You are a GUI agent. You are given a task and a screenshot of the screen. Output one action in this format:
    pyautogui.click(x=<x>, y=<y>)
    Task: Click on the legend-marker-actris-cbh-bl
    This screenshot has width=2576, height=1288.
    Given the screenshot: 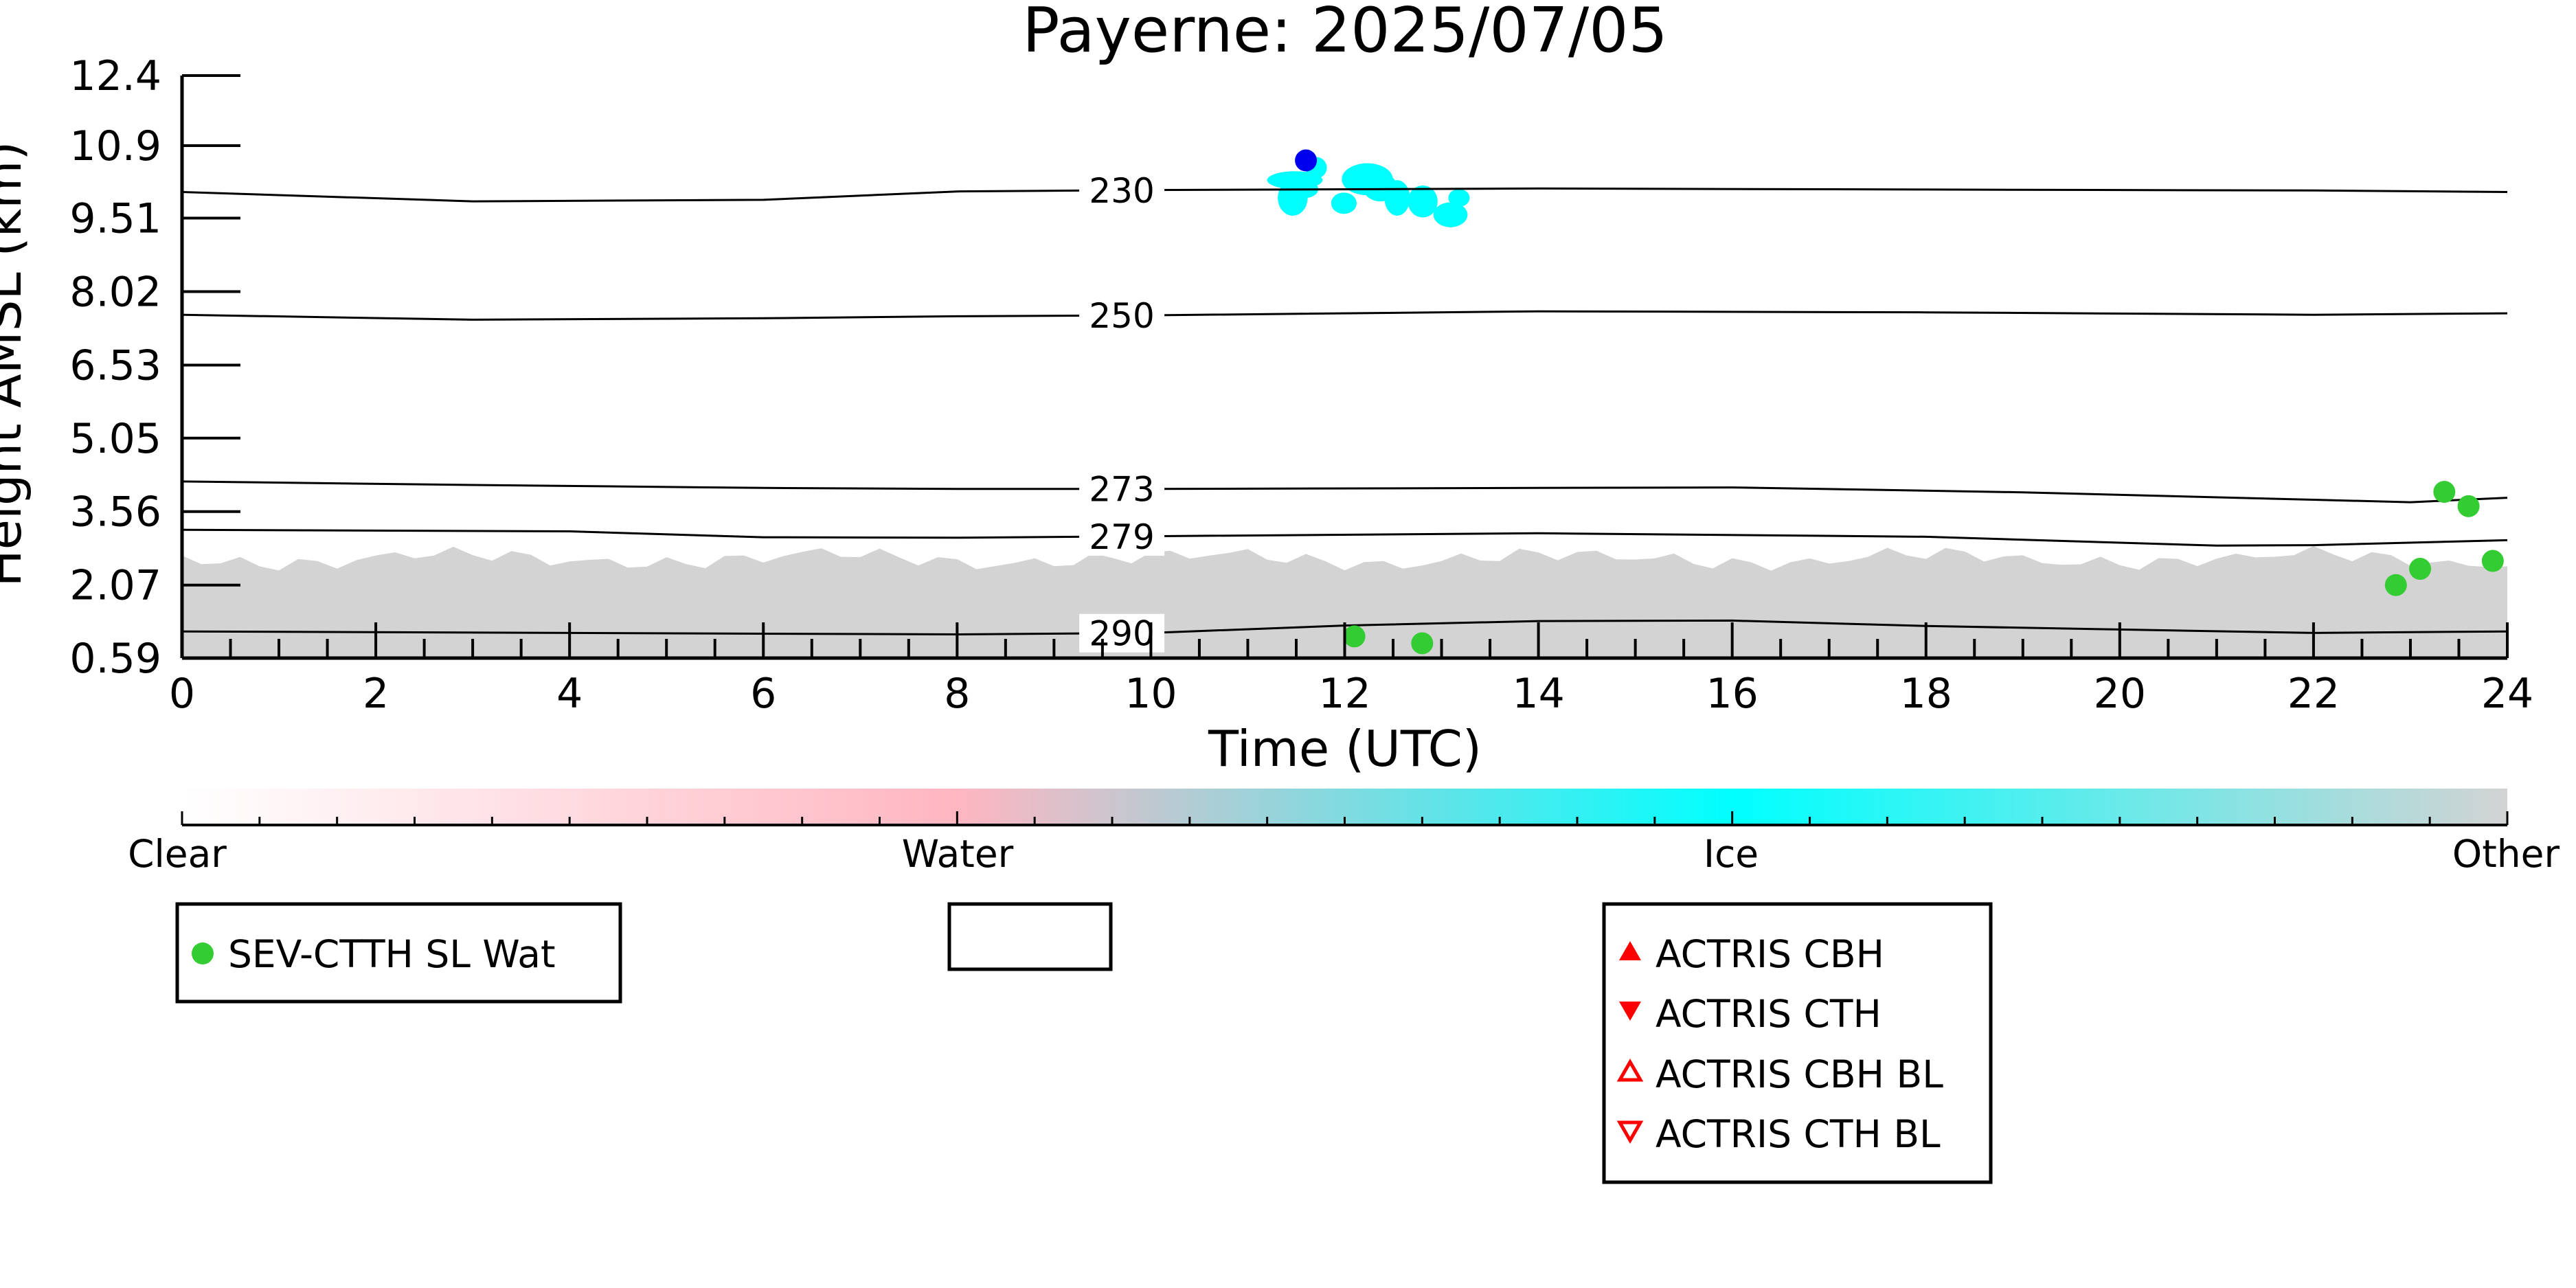 What is the action you would take?
    pyautogui.click(x=1630, y=1070)
    